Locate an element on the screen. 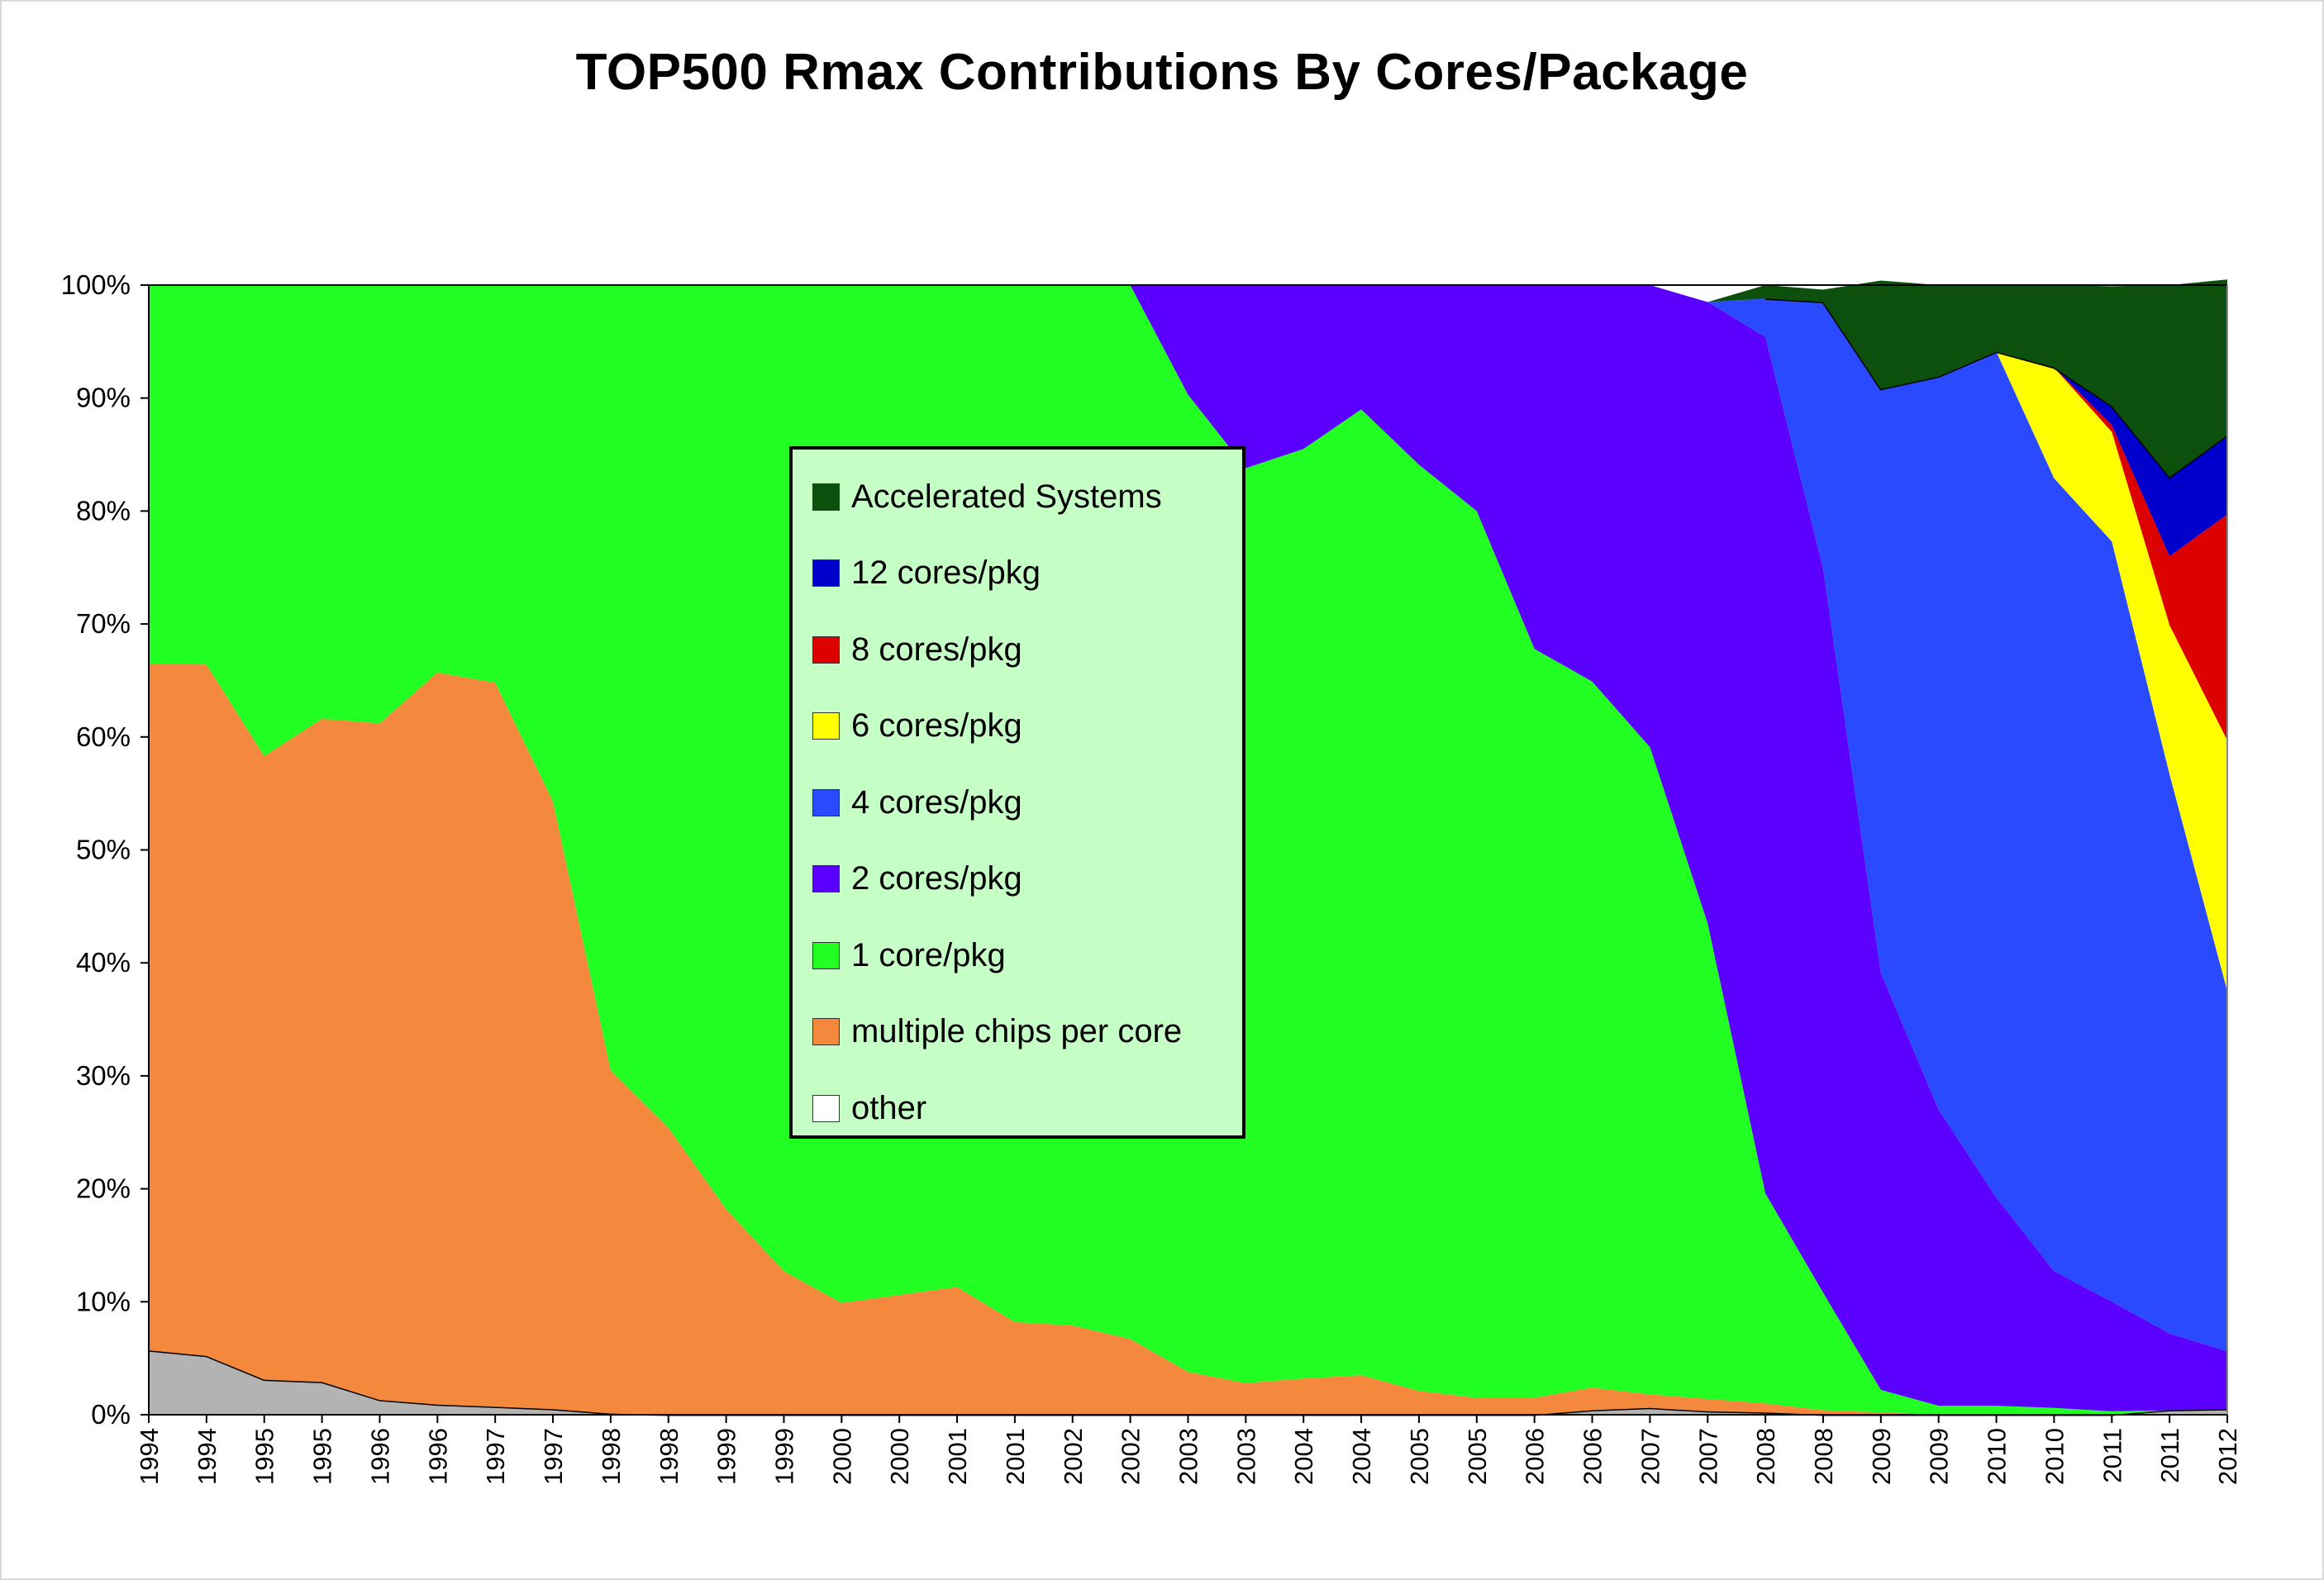 The image size is (2324, 1580). legend-label: 8 cores/pkg is located at coordinates (936, 649).